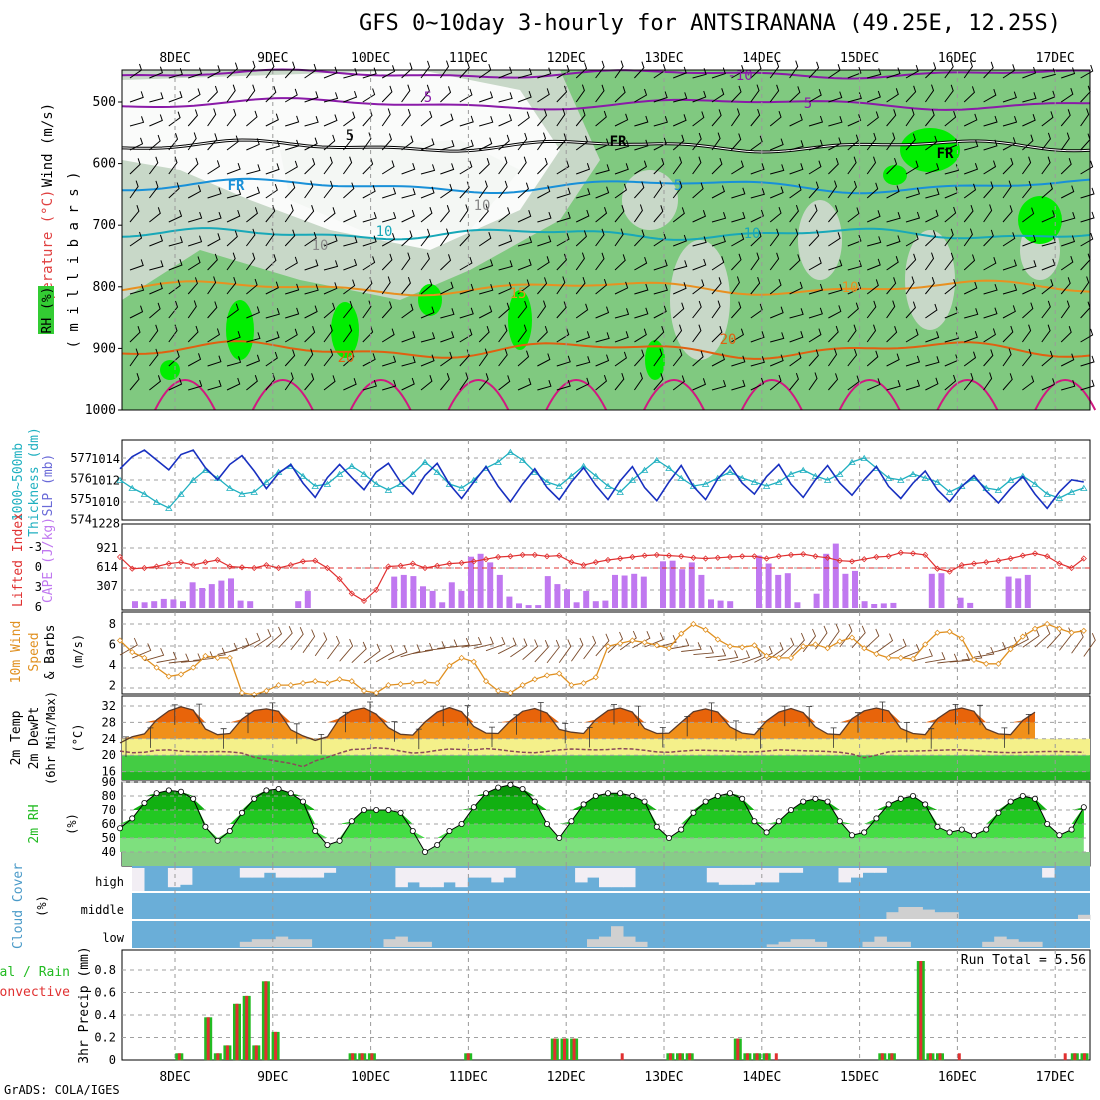 Image resolution: width=1100 pixels, height=1100 pixels. Describe the element at coordinates (625, 395) in the screenshot. I see `temperature-contour-surface` at that location.